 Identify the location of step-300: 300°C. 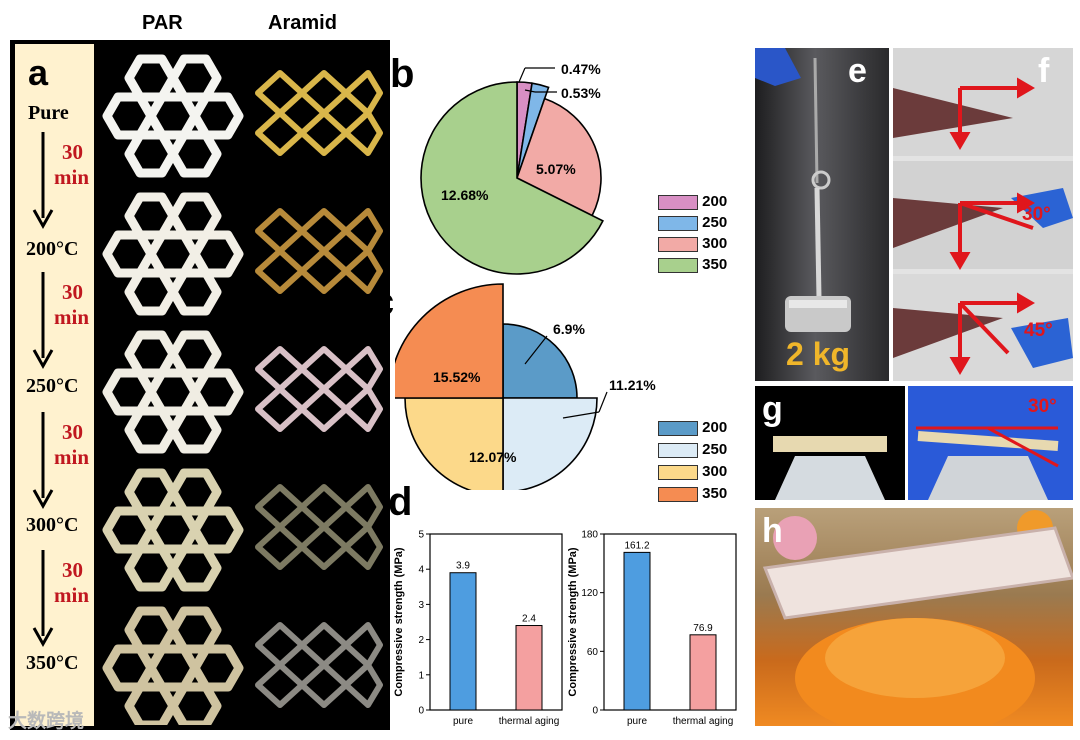
(52, 525).